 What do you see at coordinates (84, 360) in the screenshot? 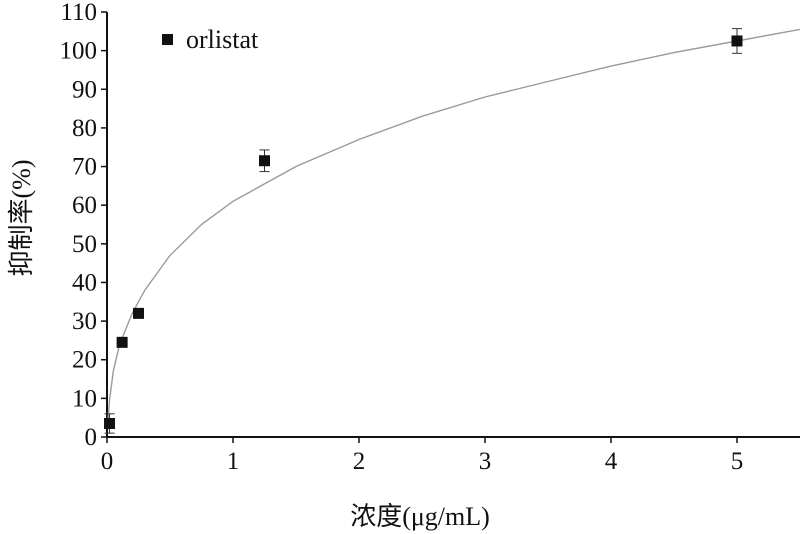
I see `y-tick-label: 20` at bounding box center [84, 360].